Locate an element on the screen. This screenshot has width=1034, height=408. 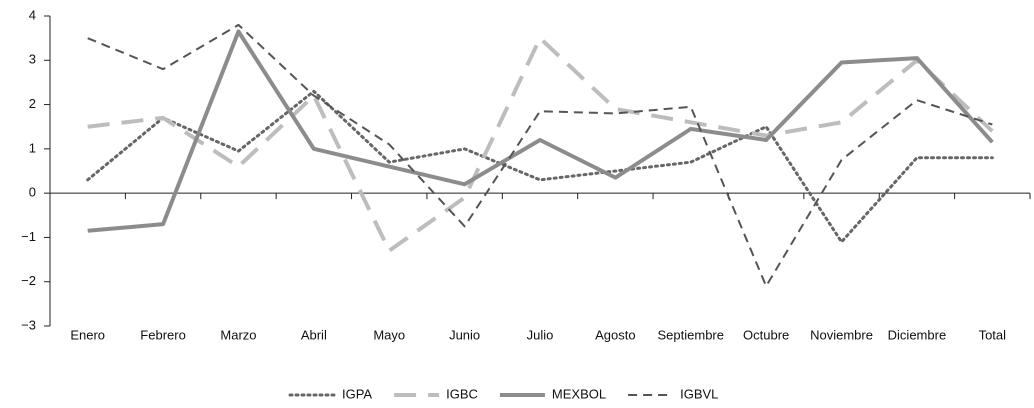
y-tick-label: 2 is located at coordinates (32, 103).